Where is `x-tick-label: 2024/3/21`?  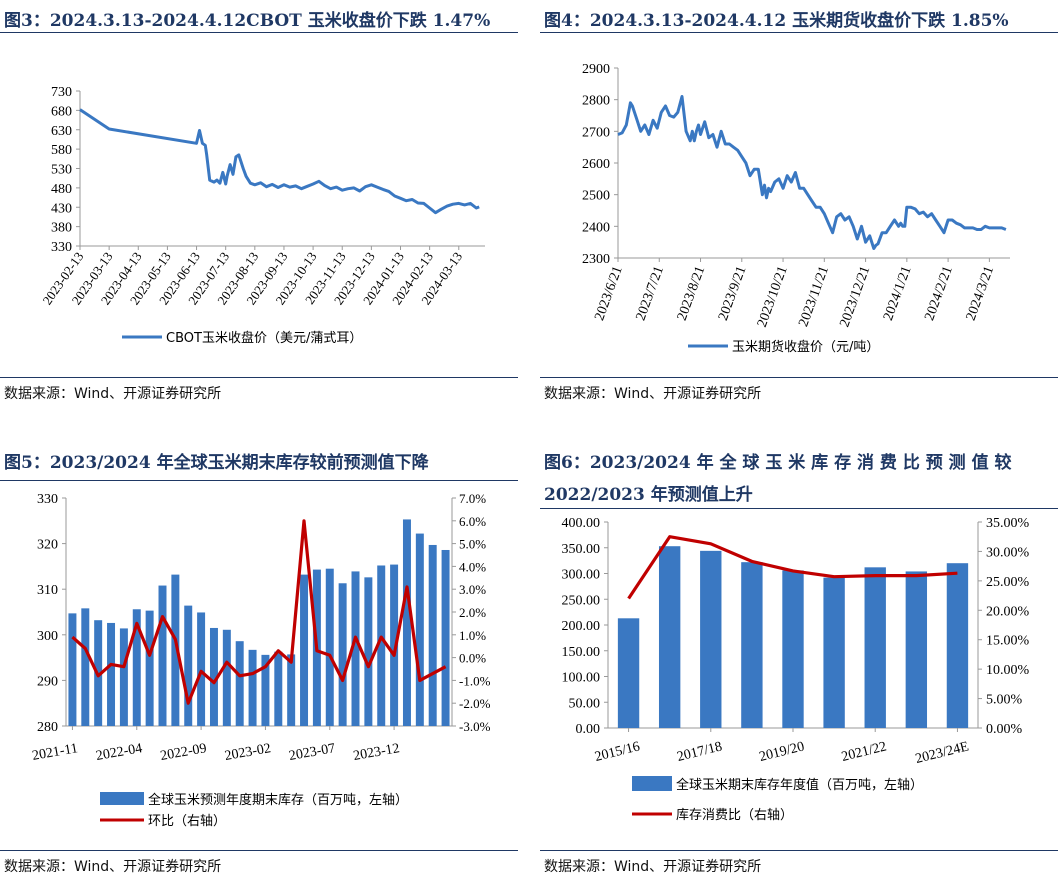
x-tick-label: 2024/3/21 is located at coordinates (981, 293).